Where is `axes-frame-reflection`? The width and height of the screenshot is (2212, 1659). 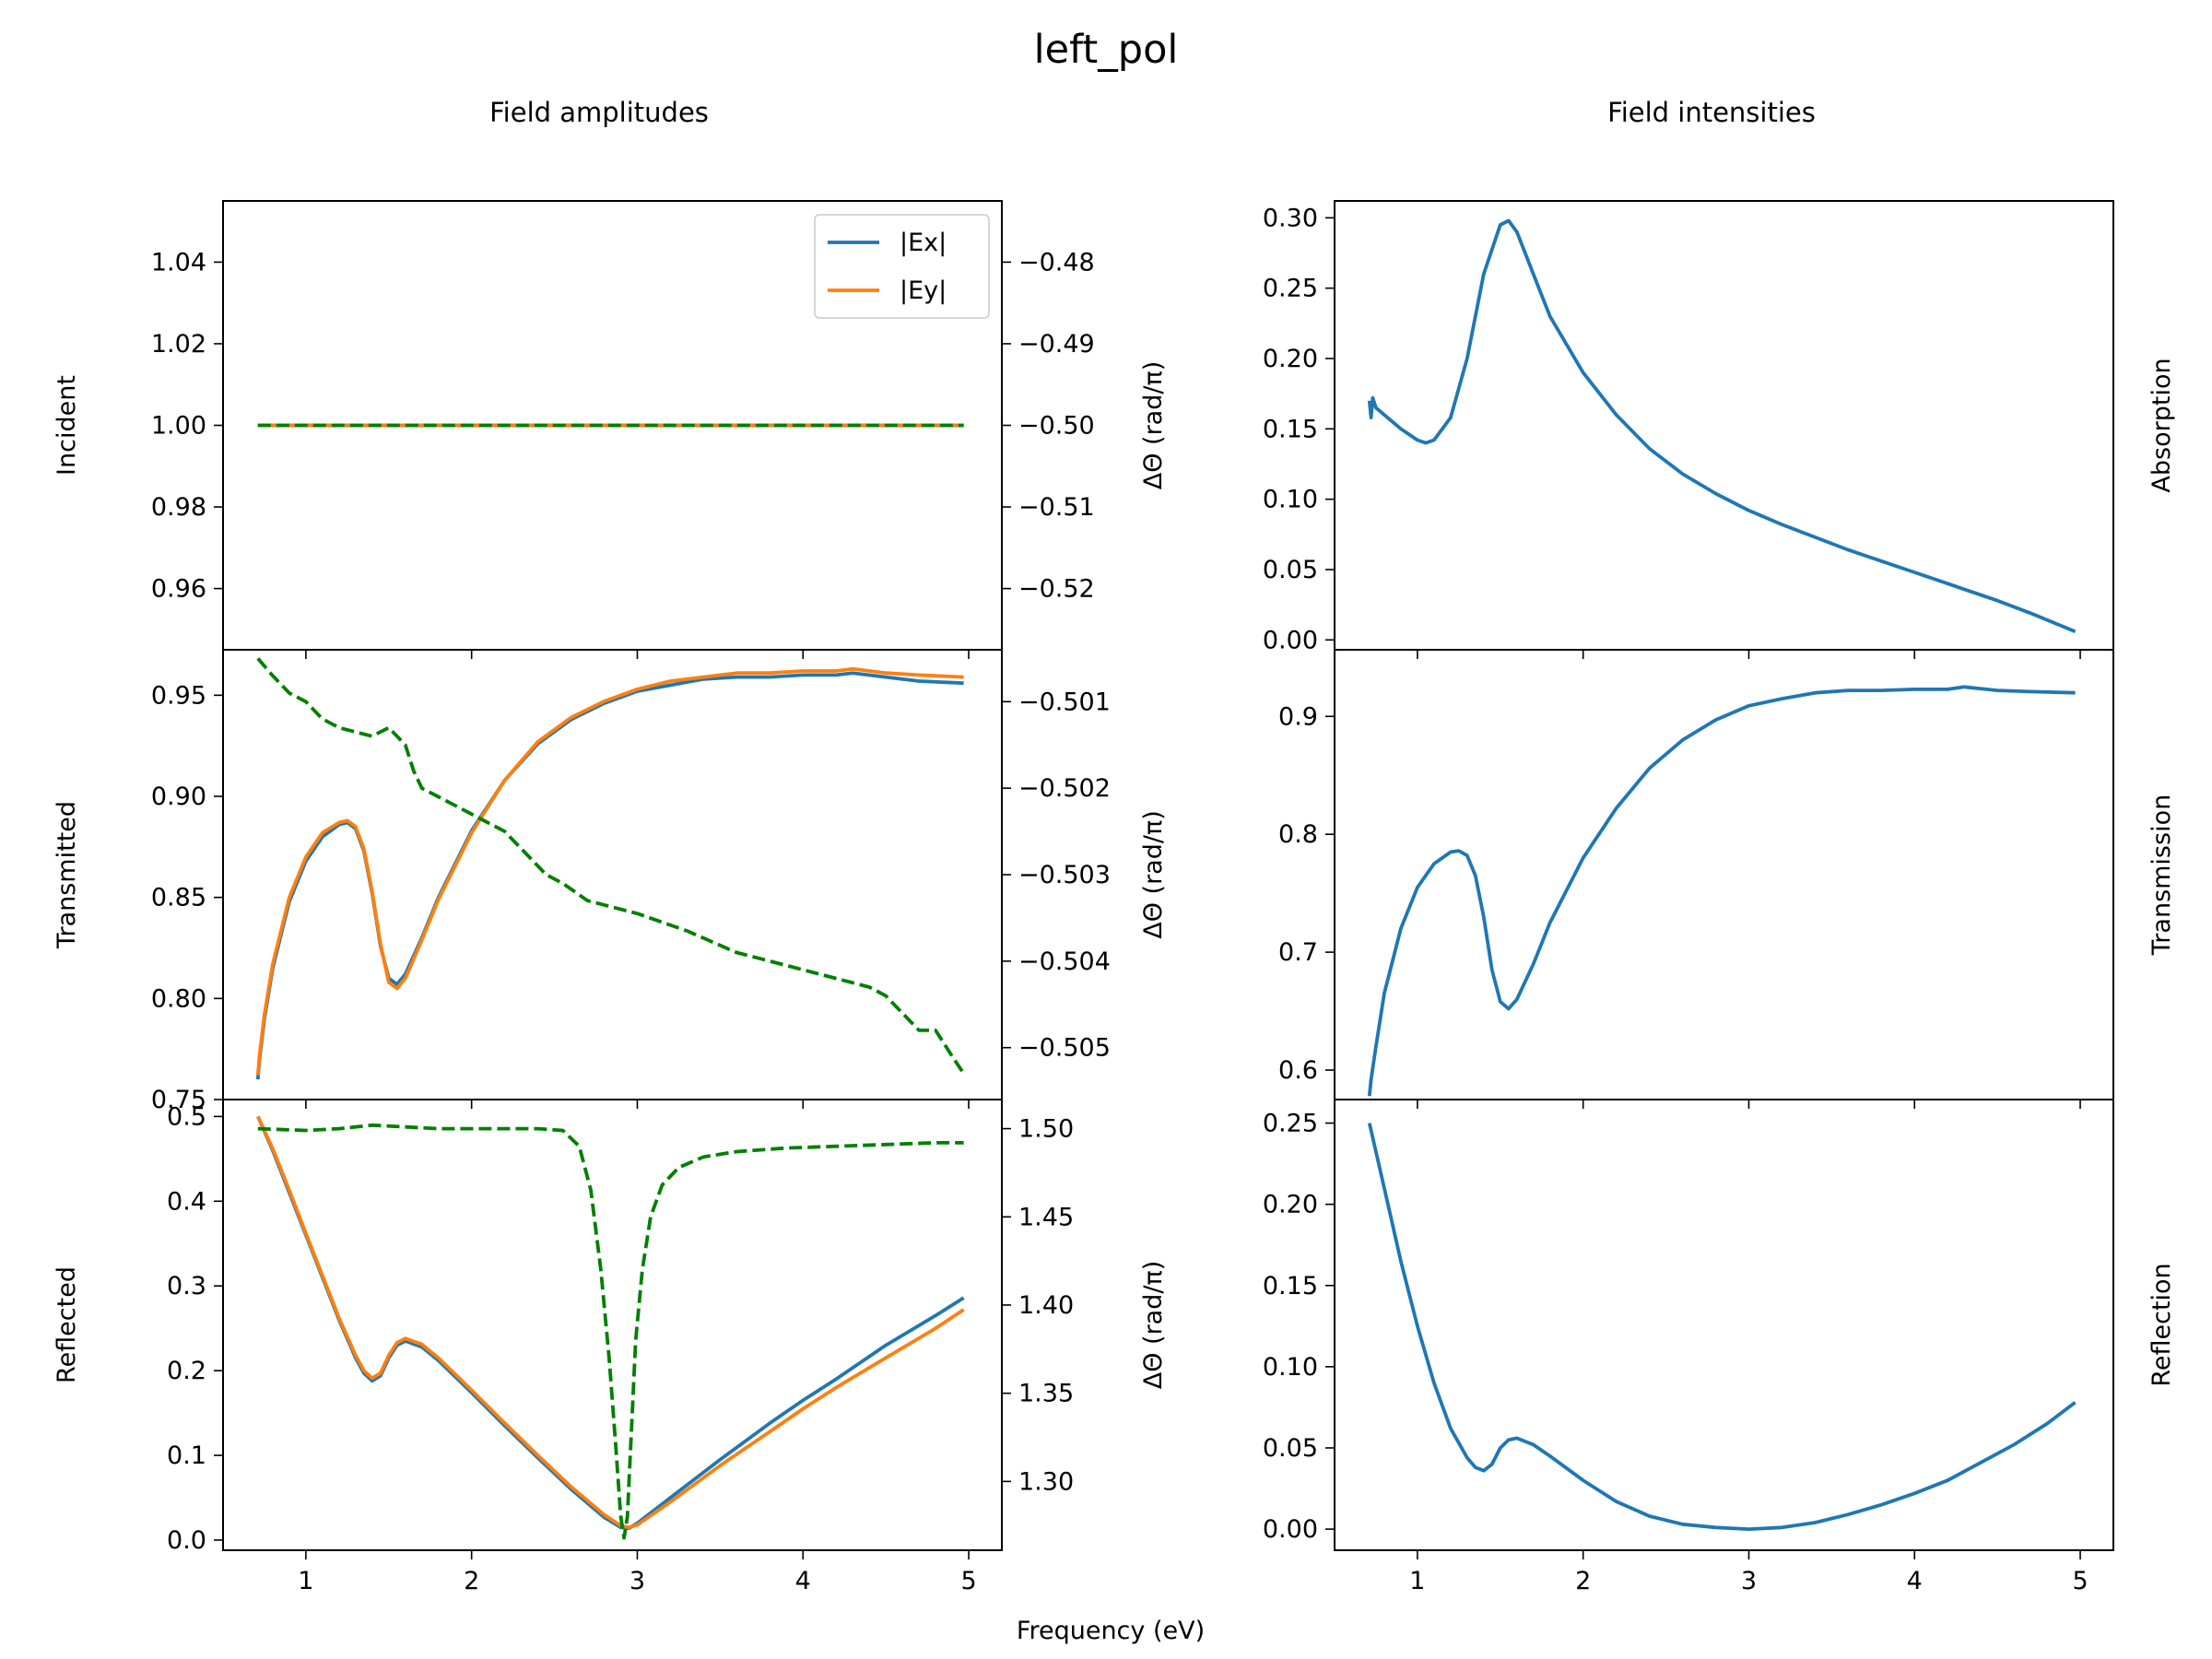 axes-frame-reflection is located at coordinates (1724, 1325).